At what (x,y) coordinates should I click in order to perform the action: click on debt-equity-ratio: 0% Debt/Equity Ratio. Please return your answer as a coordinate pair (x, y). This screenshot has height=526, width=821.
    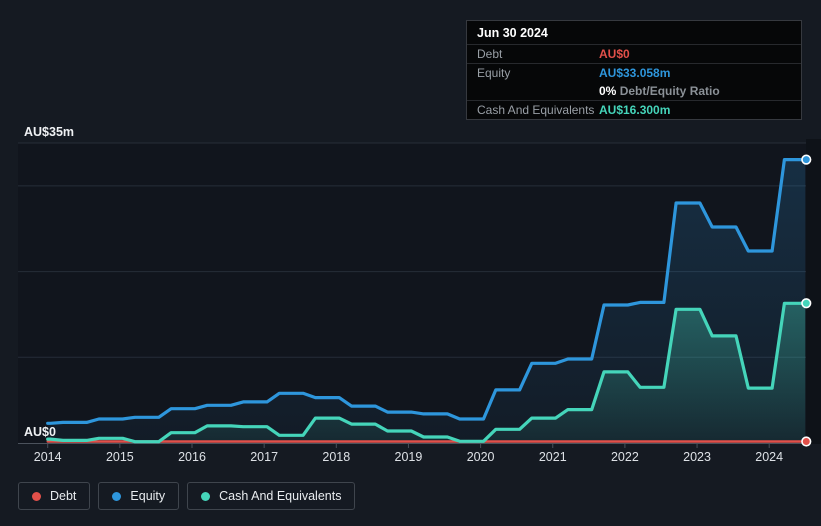
    Looking at the image, I should click on (659, 91).